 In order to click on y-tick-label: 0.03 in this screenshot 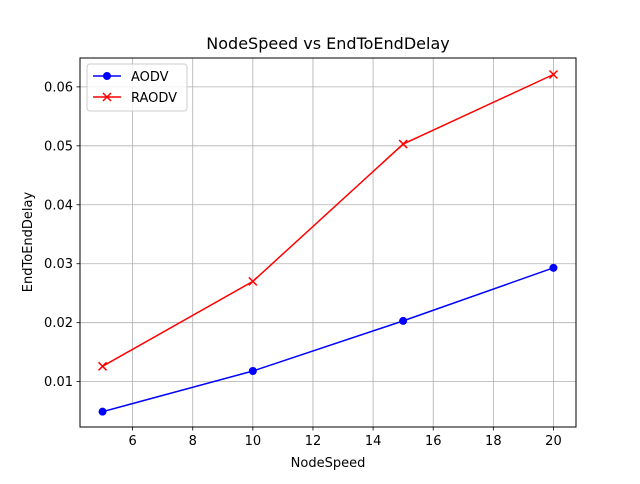, I will do `click(58, 264)`.